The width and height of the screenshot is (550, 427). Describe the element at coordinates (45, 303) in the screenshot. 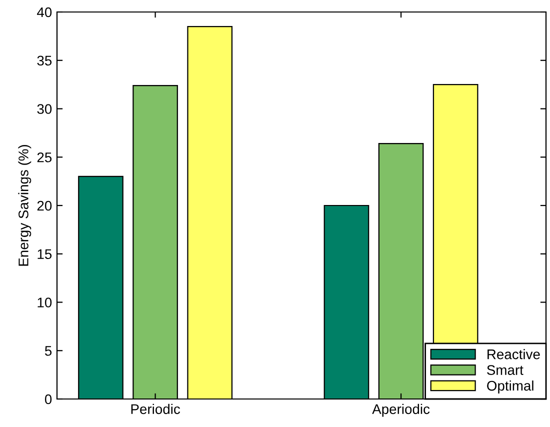

I see `y-tick-label: 10` at that location.